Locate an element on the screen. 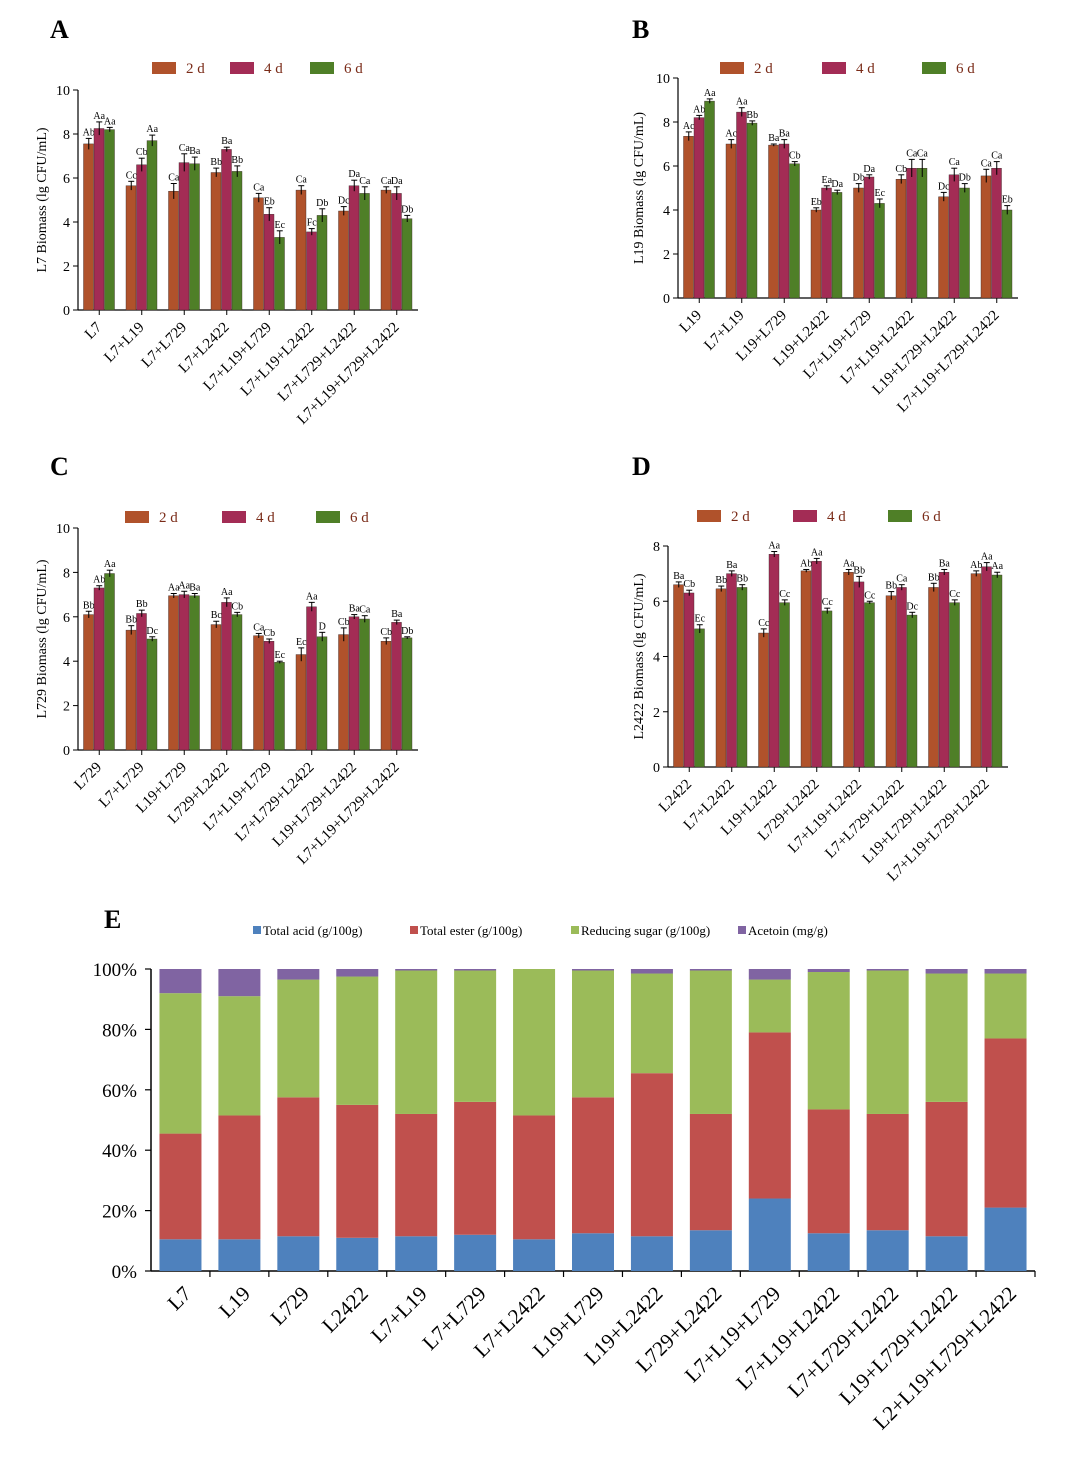 This screenshot has width=1080, height=1468. significance-label: Da is located at coordinates (869, 169).